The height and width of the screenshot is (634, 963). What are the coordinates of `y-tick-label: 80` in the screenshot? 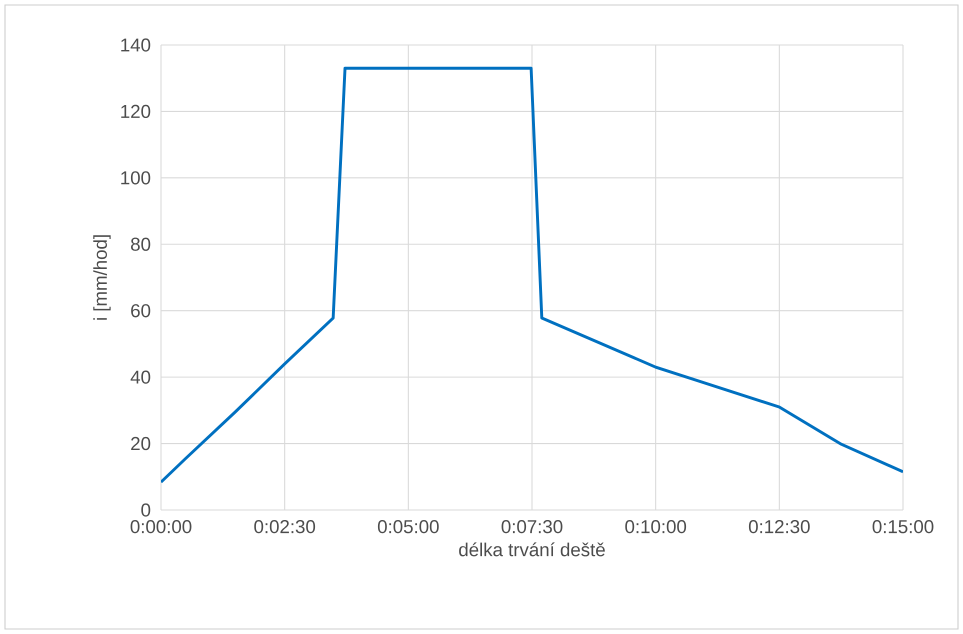 It's located at (140, 244).